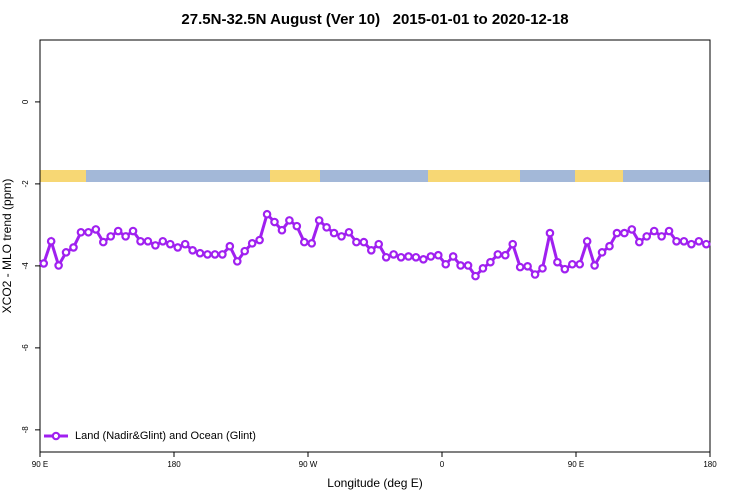  Describe the element at coordinates (25, 184) in the screenshot. I see `y-tick-label: -2` at that location.